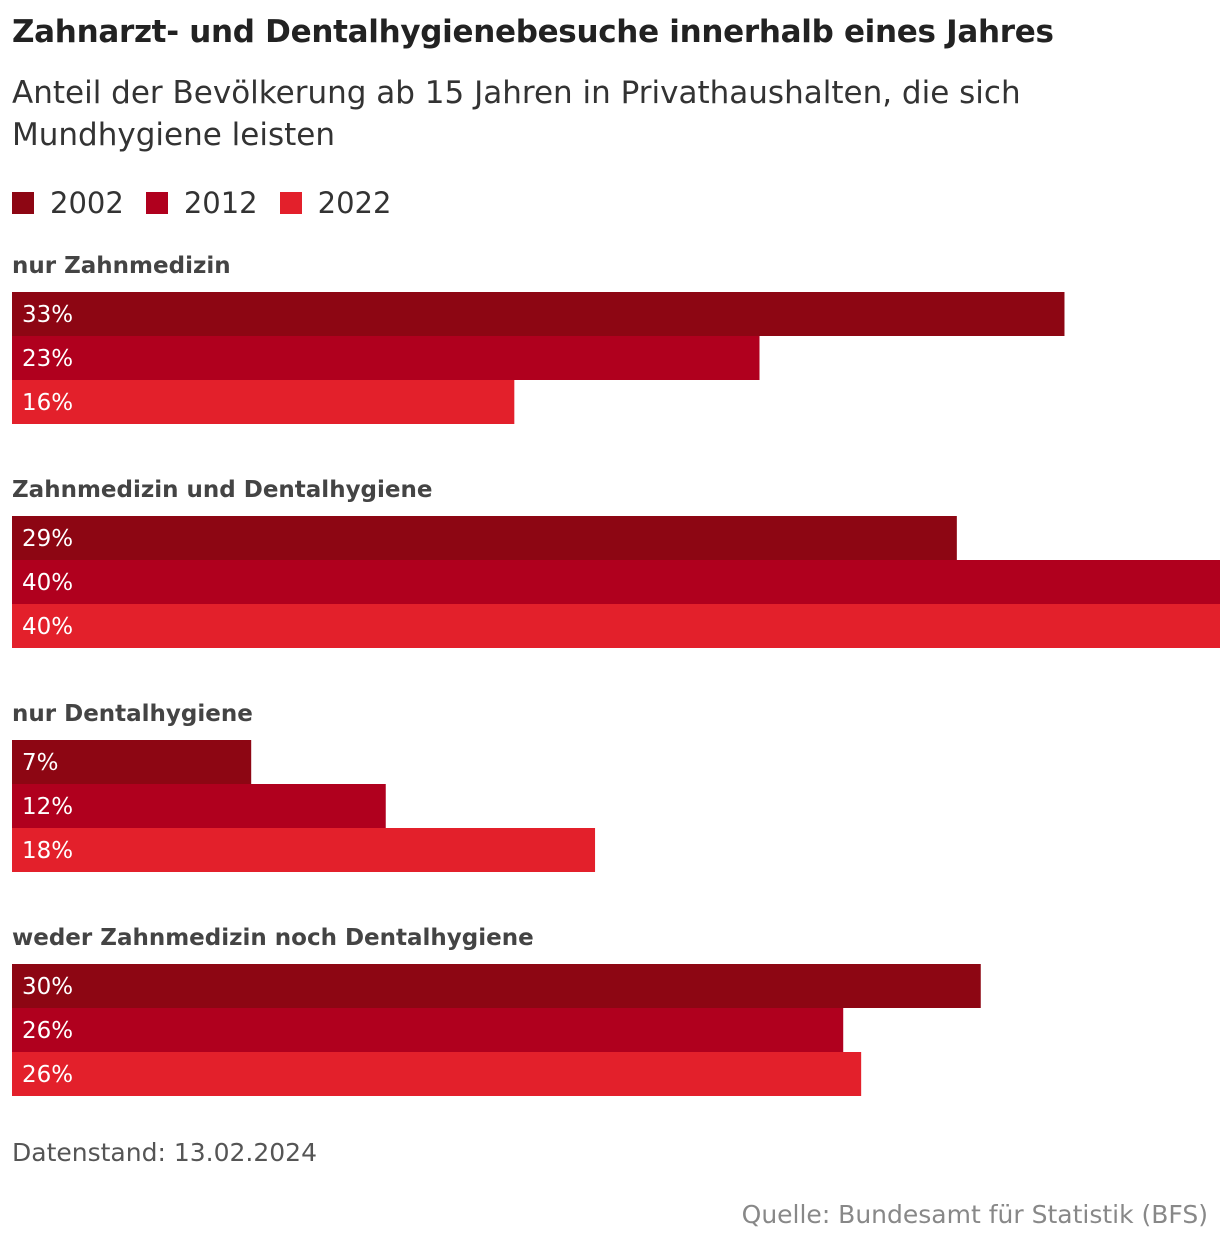 This screenshot has width=1220, height=1246. What do you see at coordinates (263, 402) in the screenshot?
I see `bar-nur-zahnmedizin-2022` at bounding box center [263, 402].